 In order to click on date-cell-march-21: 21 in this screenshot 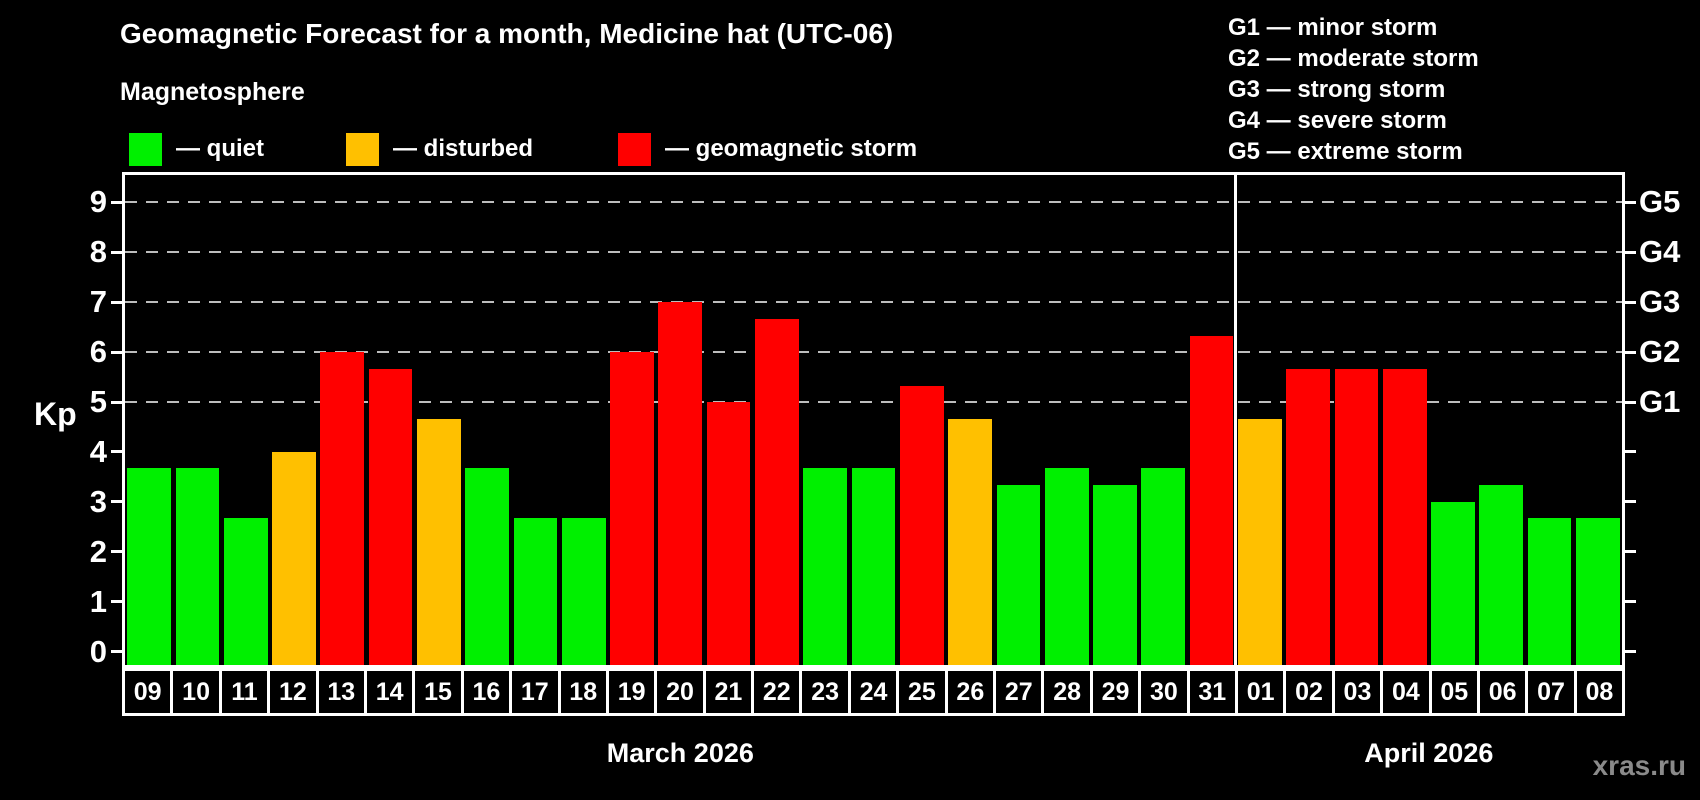, I will do `click(728, 692)`.